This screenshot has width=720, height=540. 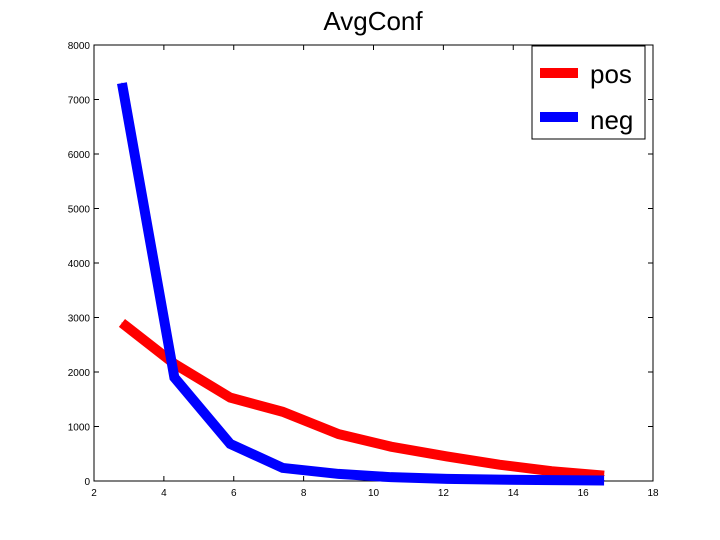 I want to click on legend-label-neg: neg, so click(x=611, y=120).